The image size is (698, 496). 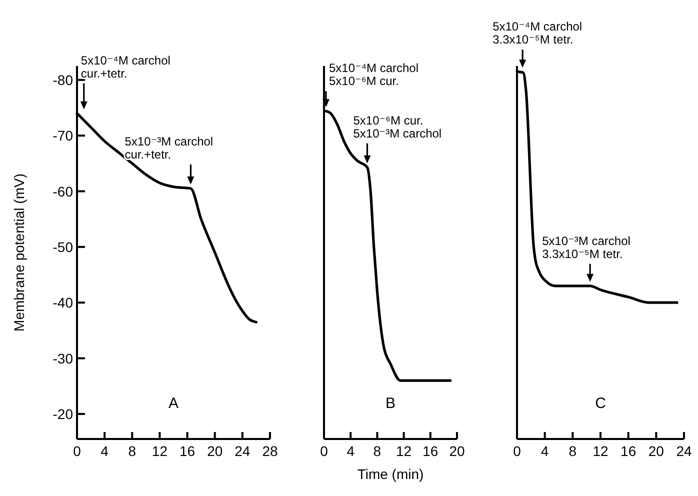 What do you see at coordinates (390, 403) in the screenshot?
I see `annotation: B` at bounding box center [390, 403].